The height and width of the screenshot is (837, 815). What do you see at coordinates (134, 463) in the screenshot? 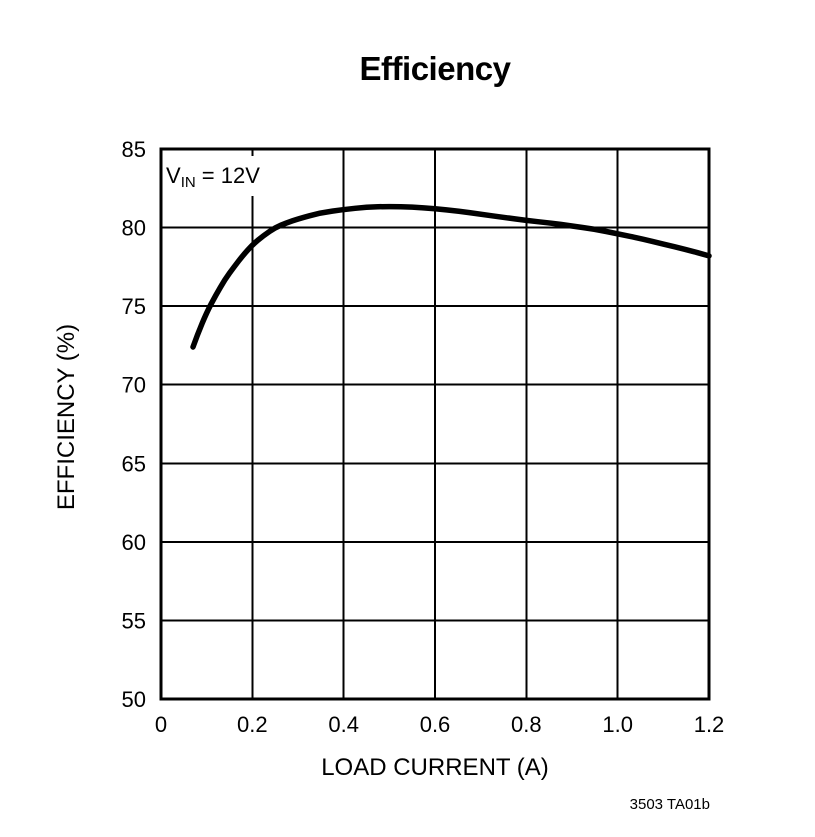
I see `y-tick-label: 65` at bounding box center [134, 463].